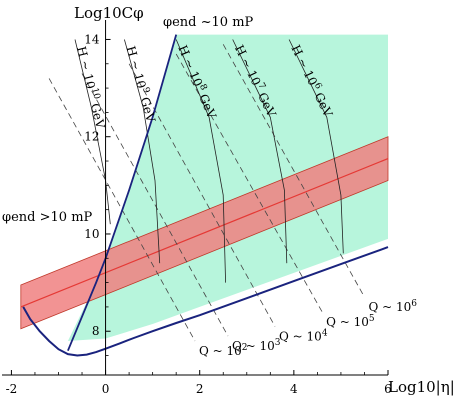 The height and width of the screenshot is (414, 461). Describe the element at coordinates (372, 319) in the screenshot. I see `q-line-exponent-5: 5` at that location.